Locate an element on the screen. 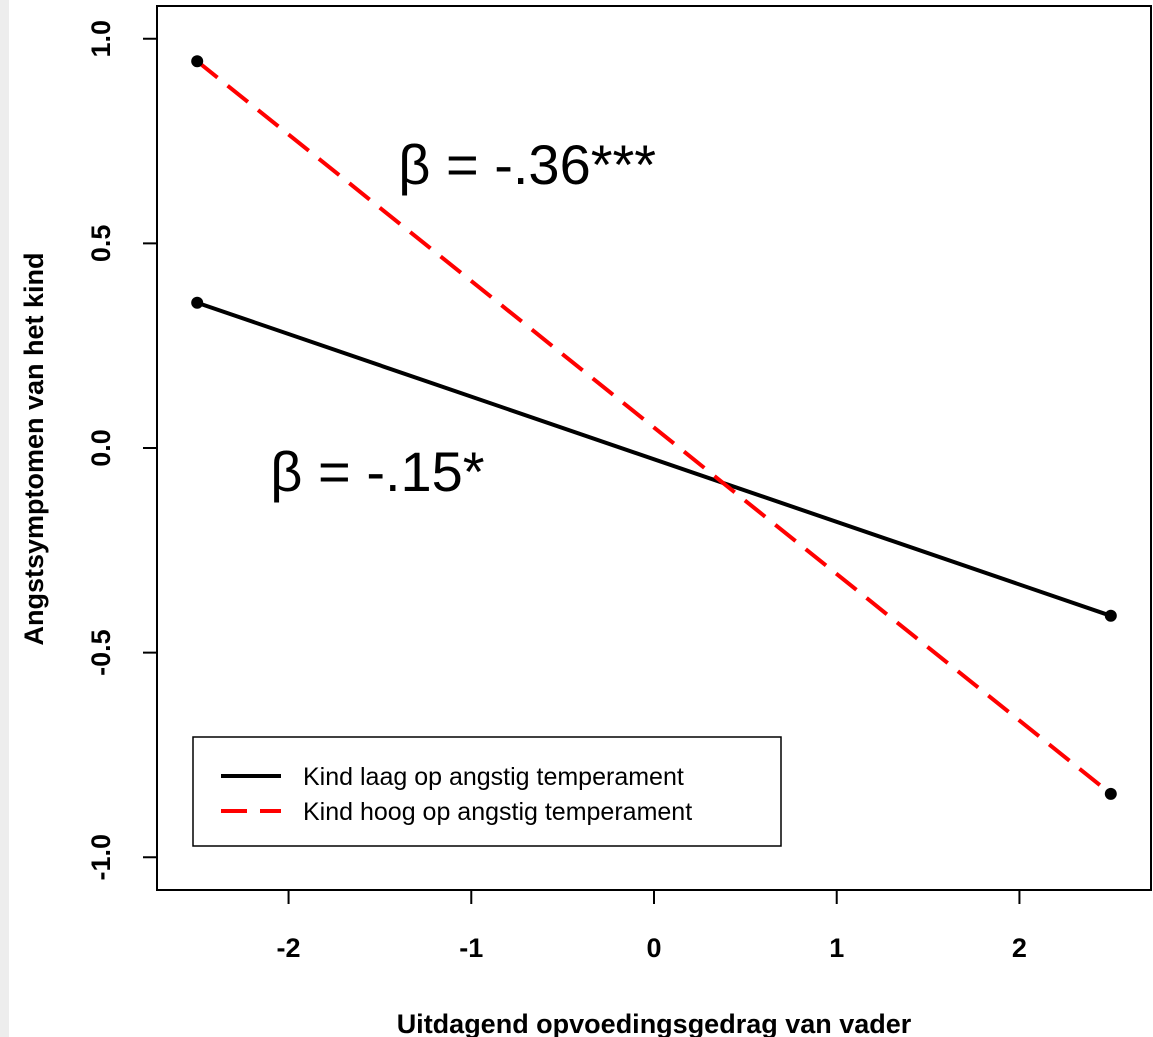 The image size is (1153, 1037). x-tick-label: 1 is located at coordinates (836, 948).